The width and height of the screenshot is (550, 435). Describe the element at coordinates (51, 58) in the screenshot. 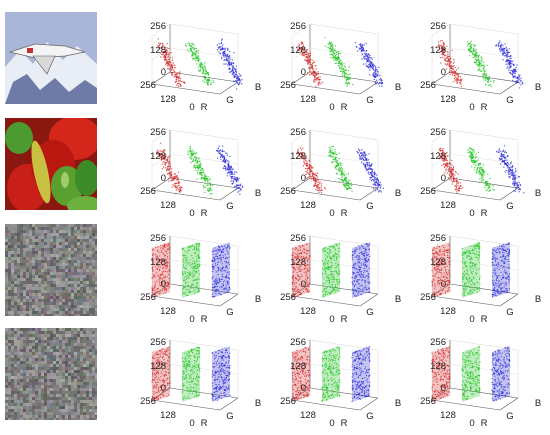

I see `airplane-photo-thumbnail` at that location.